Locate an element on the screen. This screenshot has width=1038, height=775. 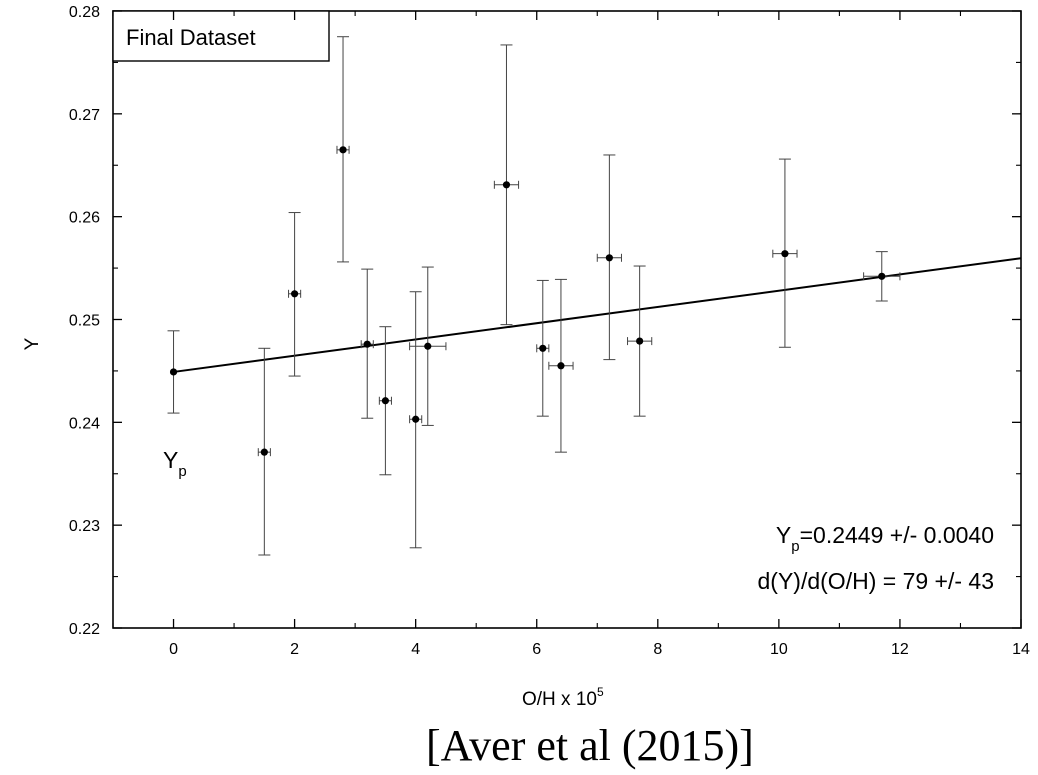
x-tick-label: 2 is located at coordinates (294, 649).